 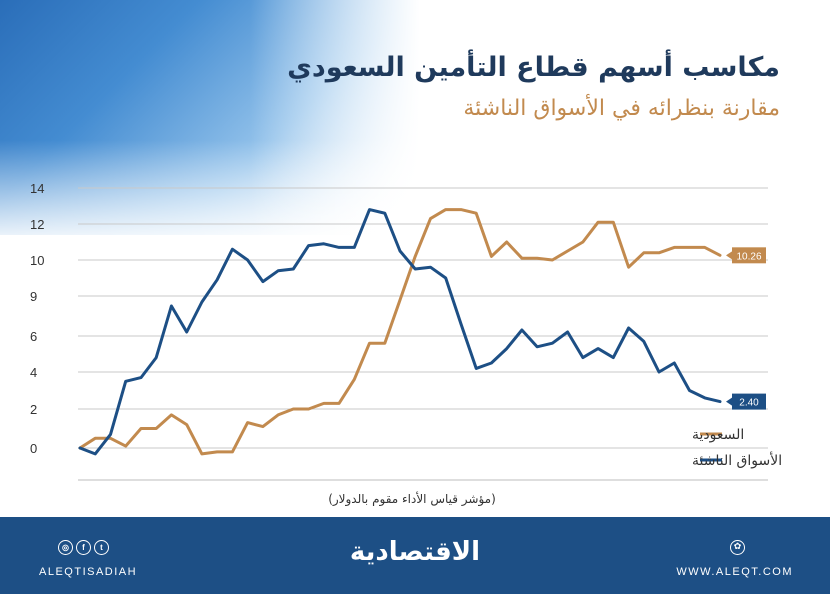 I want to click on twitter-icon: t, so click(x=101, y=547).